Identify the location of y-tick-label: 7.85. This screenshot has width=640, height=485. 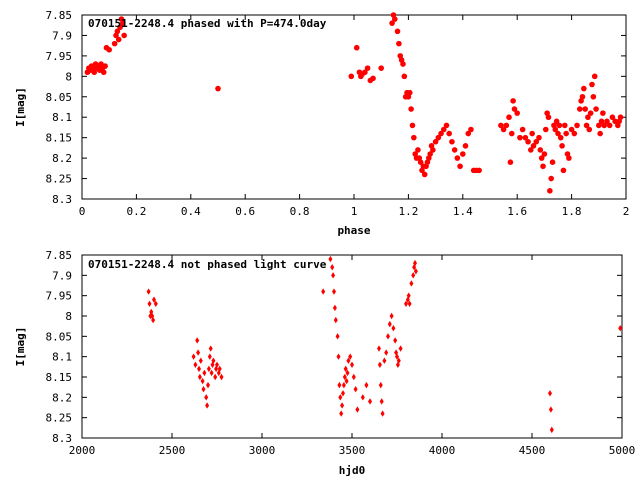
(59, 15).